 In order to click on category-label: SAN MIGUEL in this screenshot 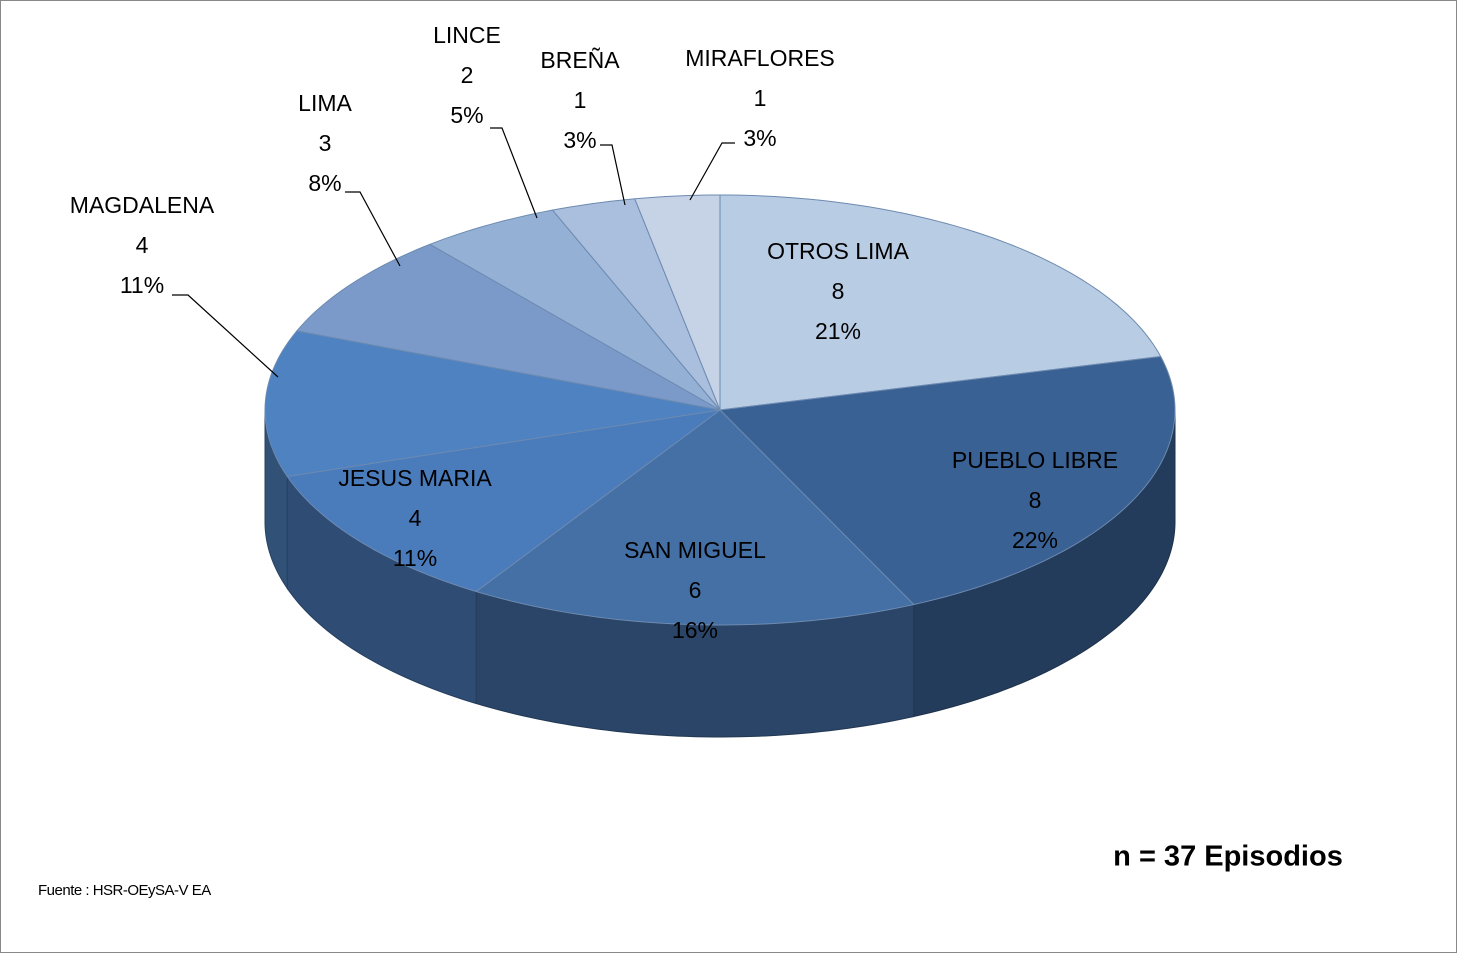, I will do `click(695, 550)`.